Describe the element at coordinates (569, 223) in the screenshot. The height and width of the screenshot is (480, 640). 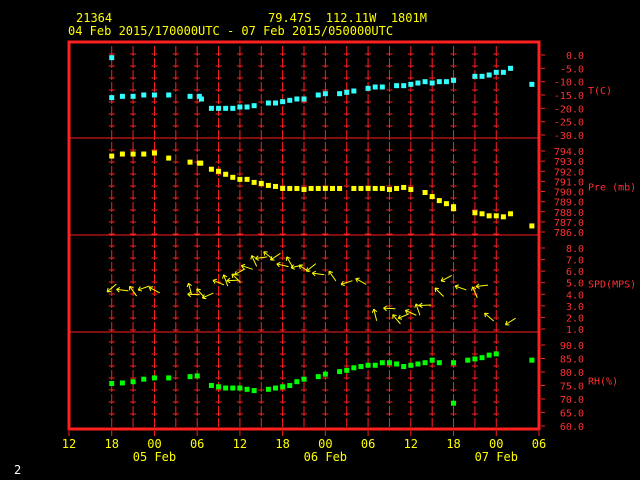
I see `y-tick-label: 787.0` at that location.